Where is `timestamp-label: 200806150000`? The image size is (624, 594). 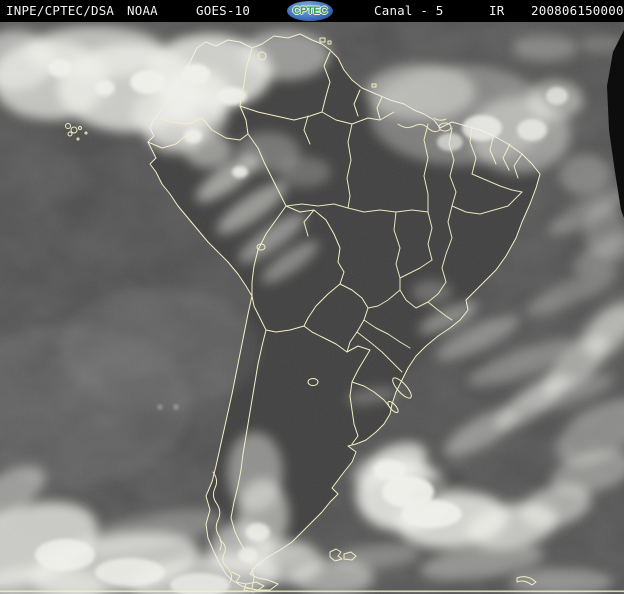 timestamp-label: 200806150000 is located at coordinates (577, 10).